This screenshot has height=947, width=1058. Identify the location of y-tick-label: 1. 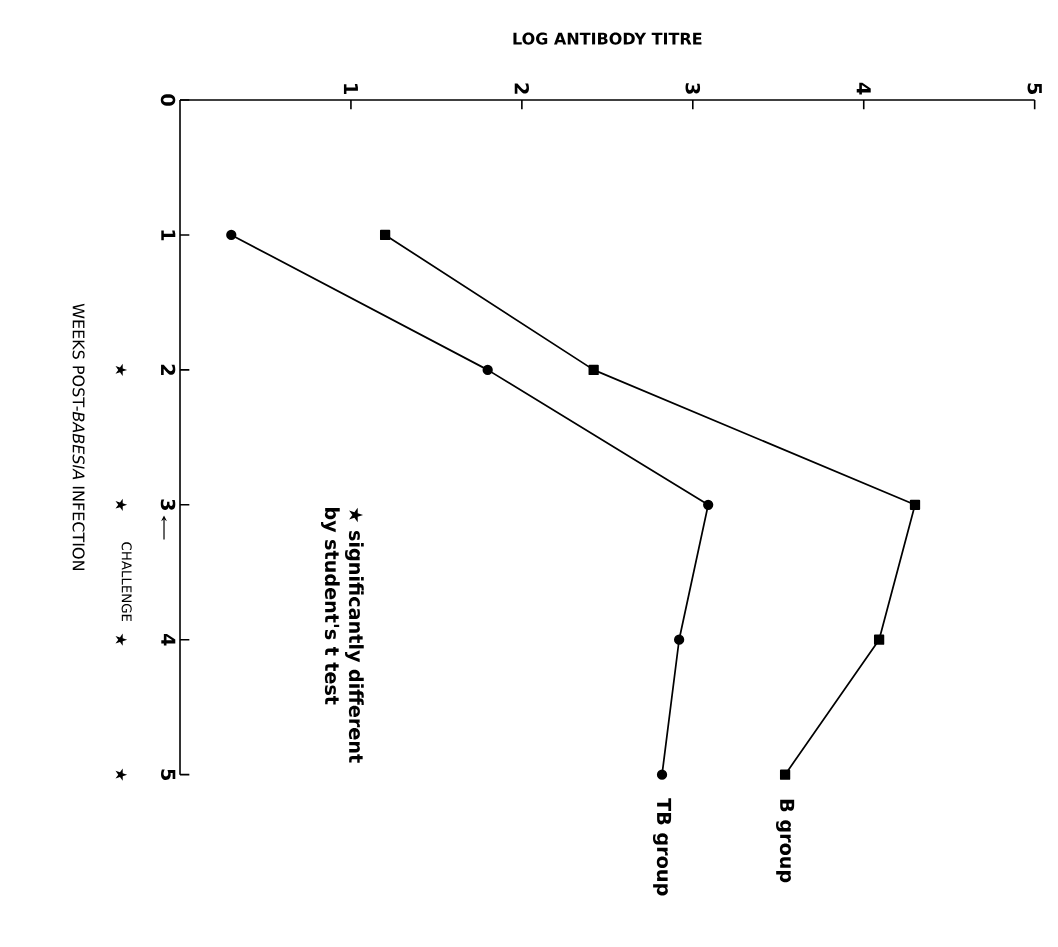
(168, 235).